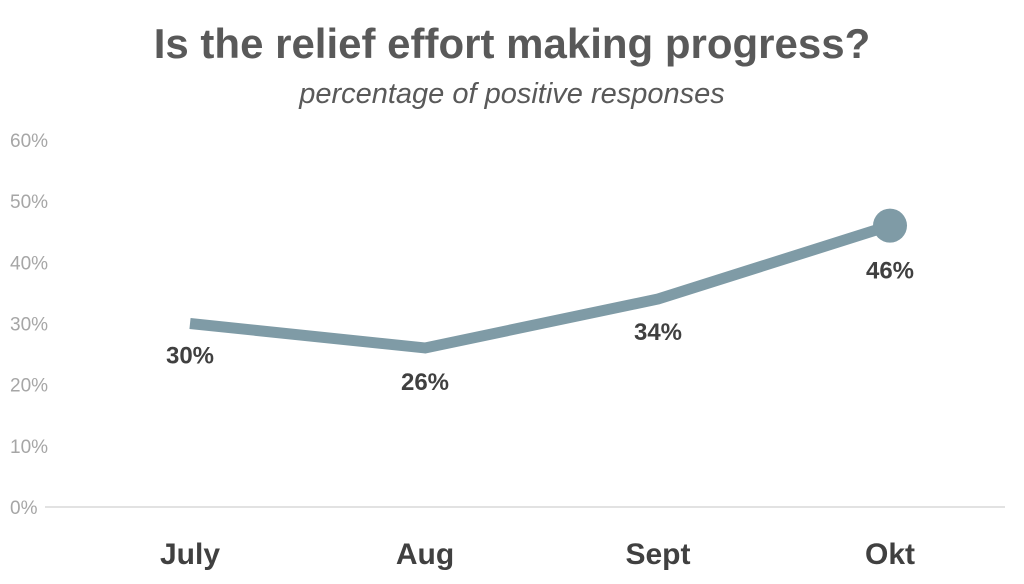 The width and height of the screenshot is (1024, 584). What do you see at coordinates (512, 94) in the screenshot?
I see `chart-subtitle: percentage of positive responses` at bounding box center [512, 94].